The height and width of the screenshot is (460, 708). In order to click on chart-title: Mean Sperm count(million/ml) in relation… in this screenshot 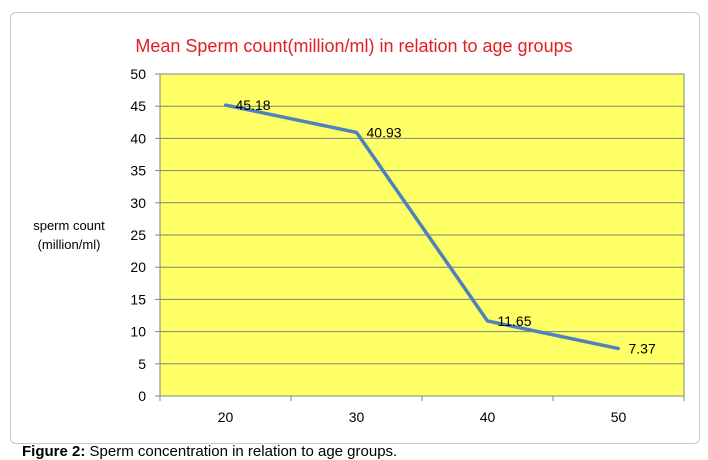, I will do `click(354, 46)`.